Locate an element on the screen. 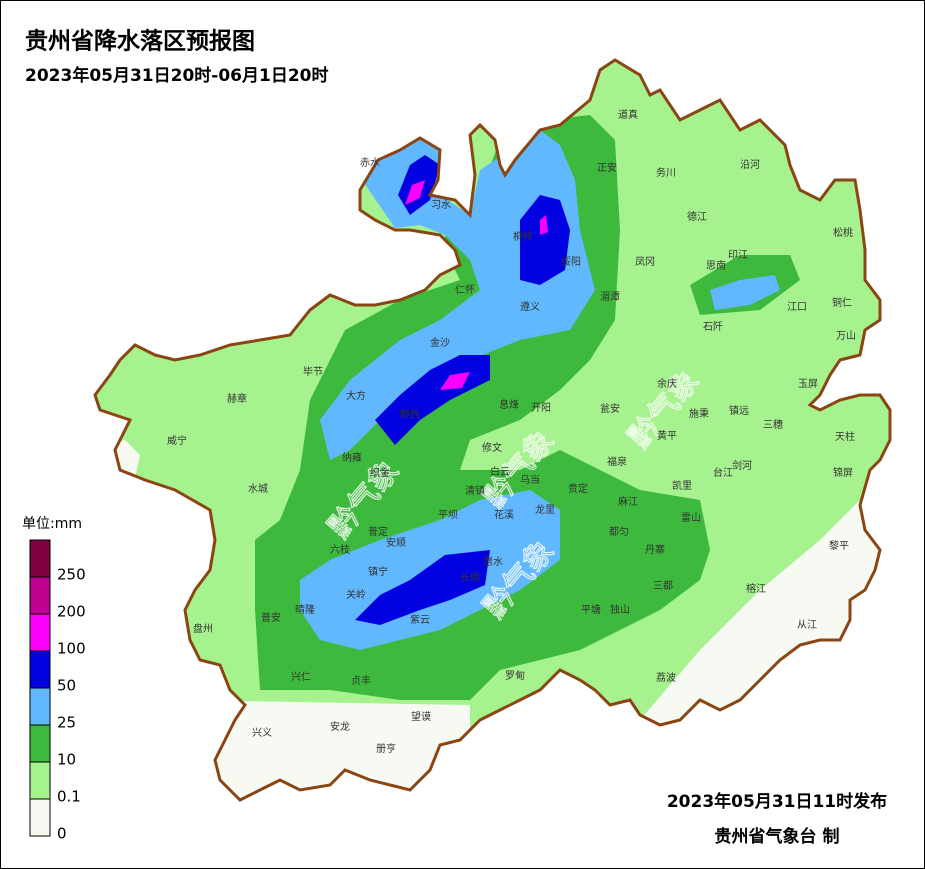  county-label: 务川 is located at coordinates (666, 172).